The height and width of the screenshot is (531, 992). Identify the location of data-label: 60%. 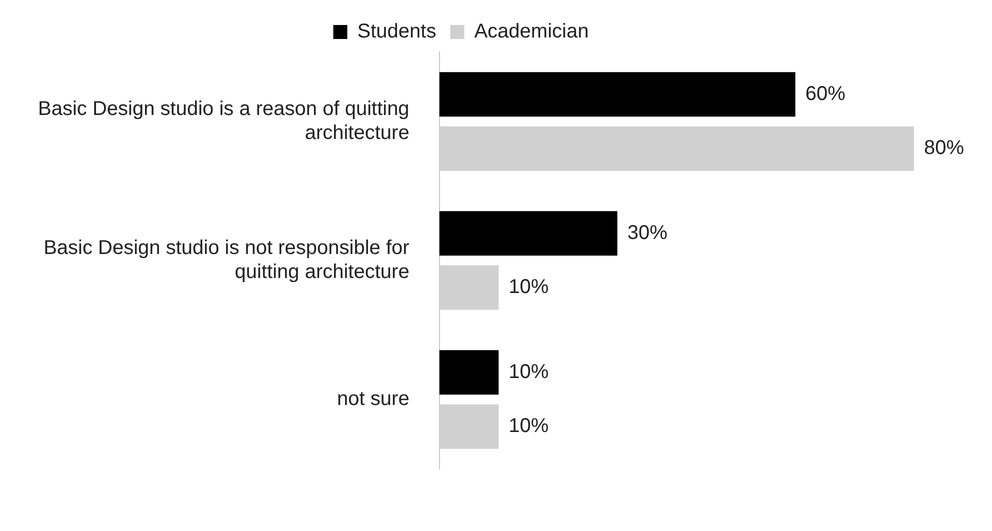
(825, 93).